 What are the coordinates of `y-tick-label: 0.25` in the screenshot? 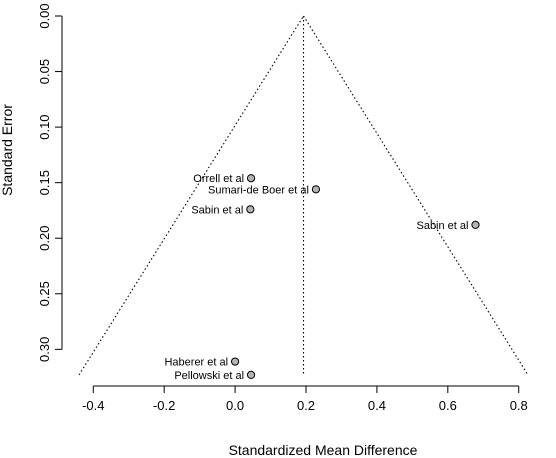 It's located at (44, 293).